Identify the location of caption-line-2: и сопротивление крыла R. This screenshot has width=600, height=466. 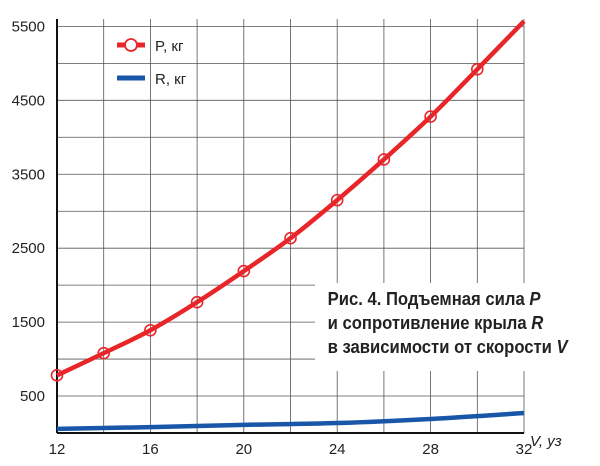
(435, 322).